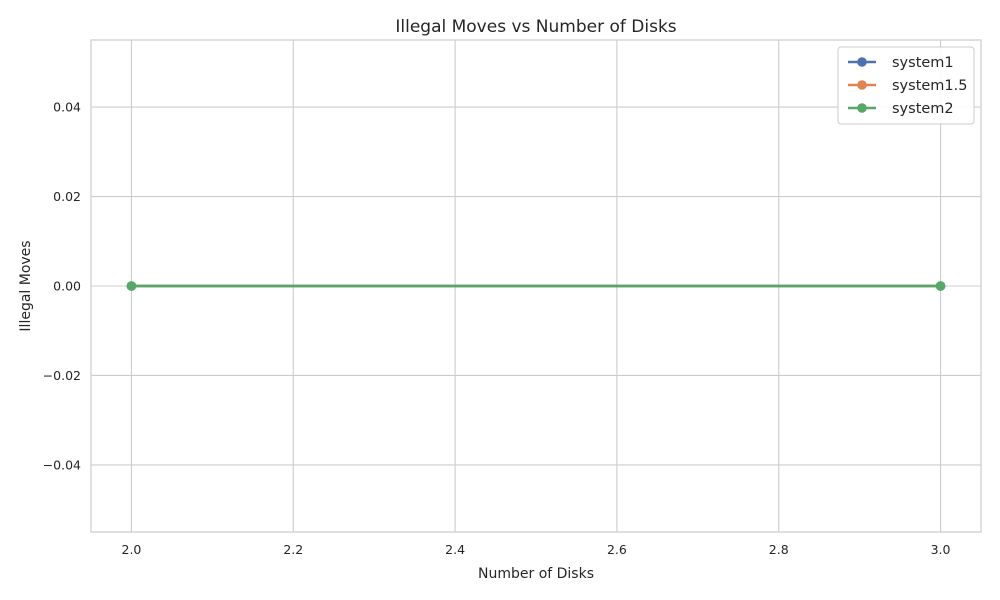  Describe the element at coordinates (779, 549) in the screenshot. I see `x-tick-label: 2.8` at that location.